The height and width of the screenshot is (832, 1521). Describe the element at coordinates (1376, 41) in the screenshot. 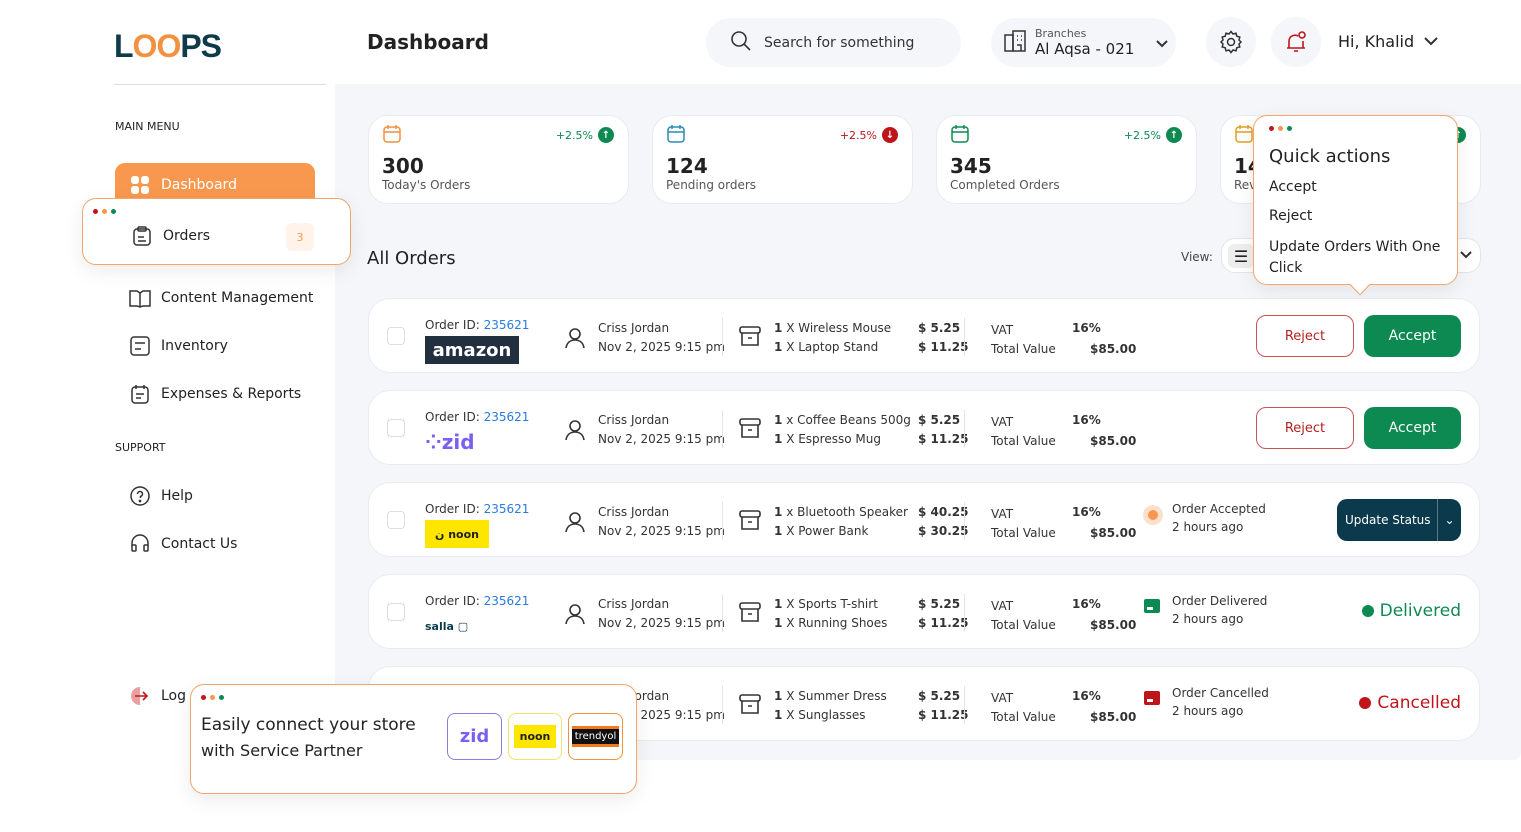

I see `greeting: Hi, Khalid` at that location.